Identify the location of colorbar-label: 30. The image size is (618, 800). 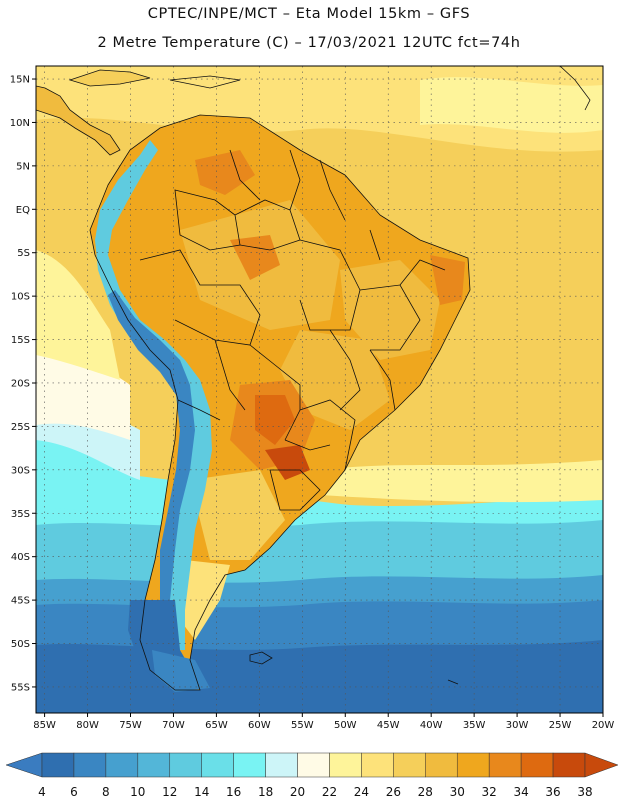
(457, 792).